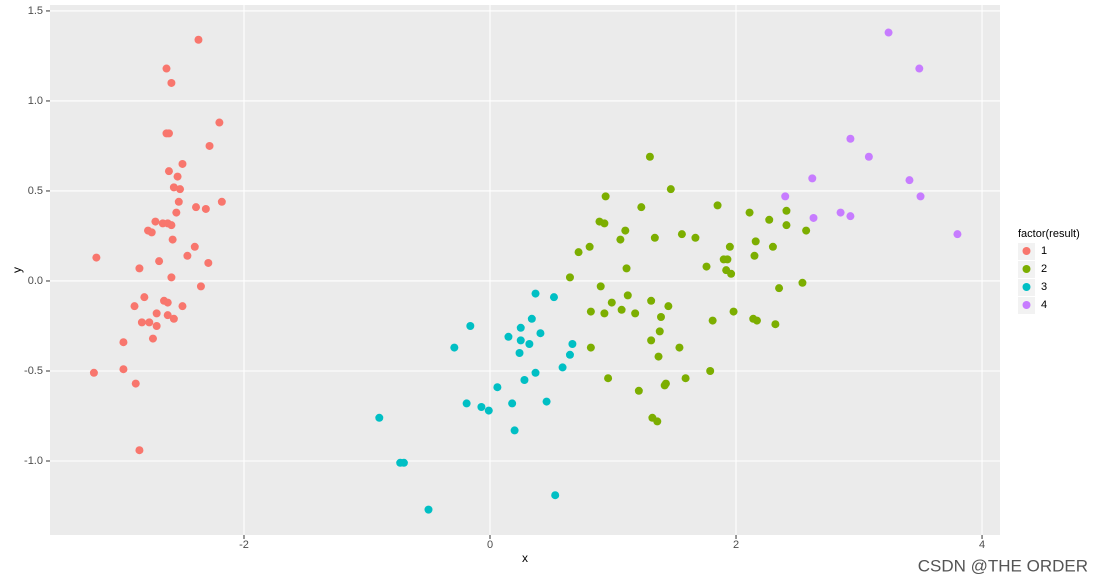 The height and width of the screenshot is (584, 1102). What do you see at coordinates (1044, 251) in the screenshot?
I see `legend-label: 1` at bounding box center [1044, 251].